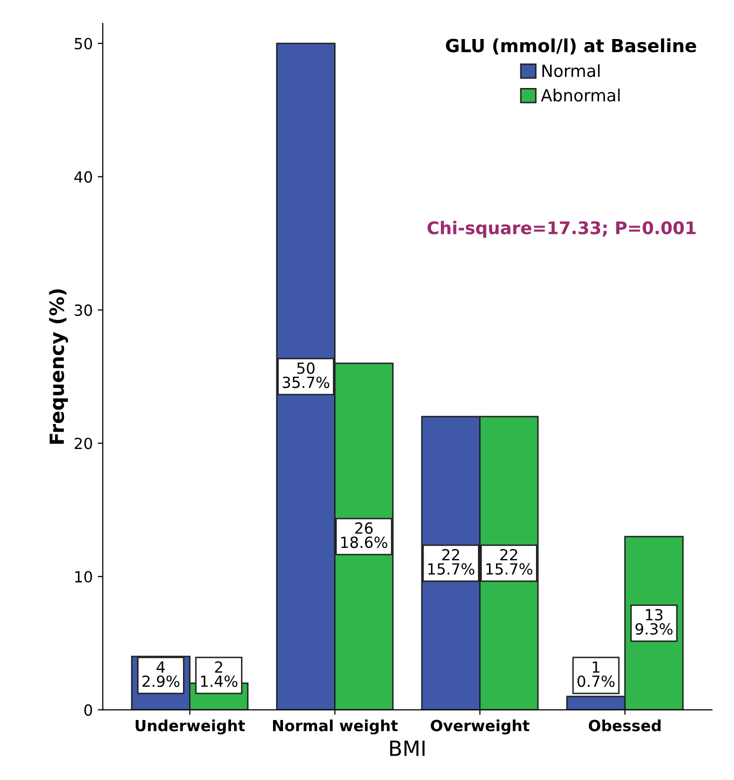 The height and width of the screenshot is (780, 734). I want to click on x-tick-label: Obessed, so click(624, 726).